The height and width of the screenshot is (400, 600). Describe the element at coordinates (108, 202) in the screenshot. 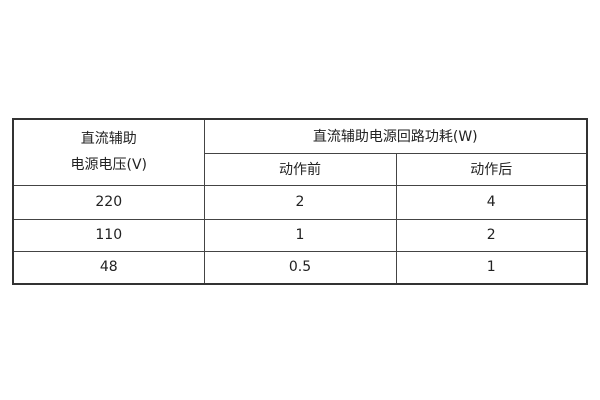

I see `cell-voltage: 220` at that location.